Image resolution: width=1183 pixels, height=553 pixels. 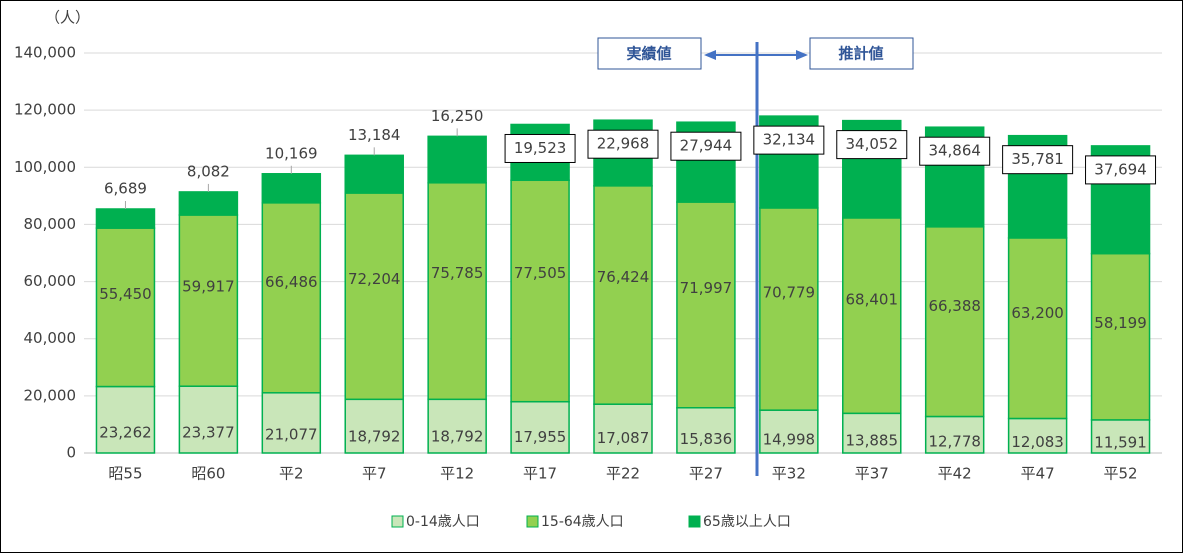 I want to click on y-tick-label: 0, so click(x=71, y=453).